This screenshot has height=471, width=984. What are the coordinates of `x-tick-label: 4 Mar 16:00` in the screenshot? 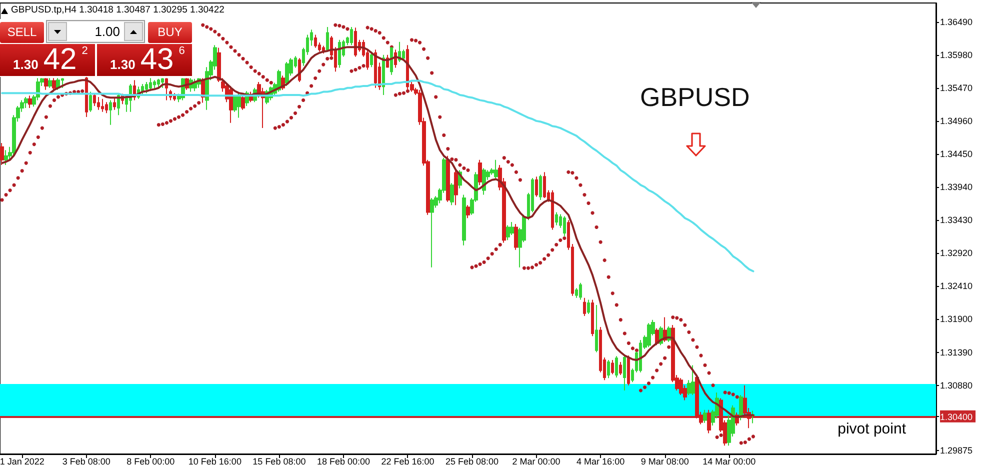 It's located at (600, 461).